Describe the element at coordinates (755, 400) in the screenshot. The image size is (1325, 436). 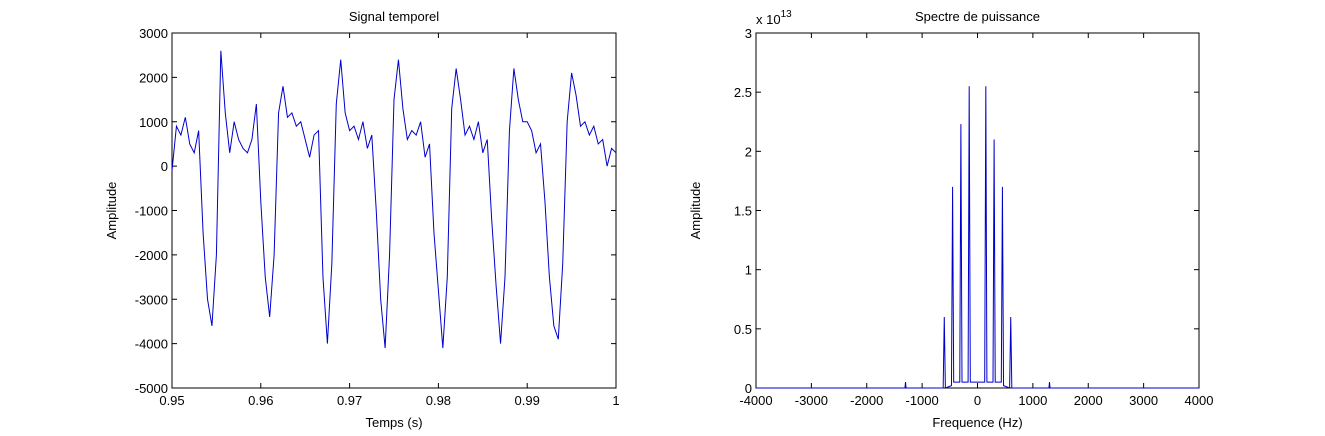
I see `x-tick-label: -4000` at that location.